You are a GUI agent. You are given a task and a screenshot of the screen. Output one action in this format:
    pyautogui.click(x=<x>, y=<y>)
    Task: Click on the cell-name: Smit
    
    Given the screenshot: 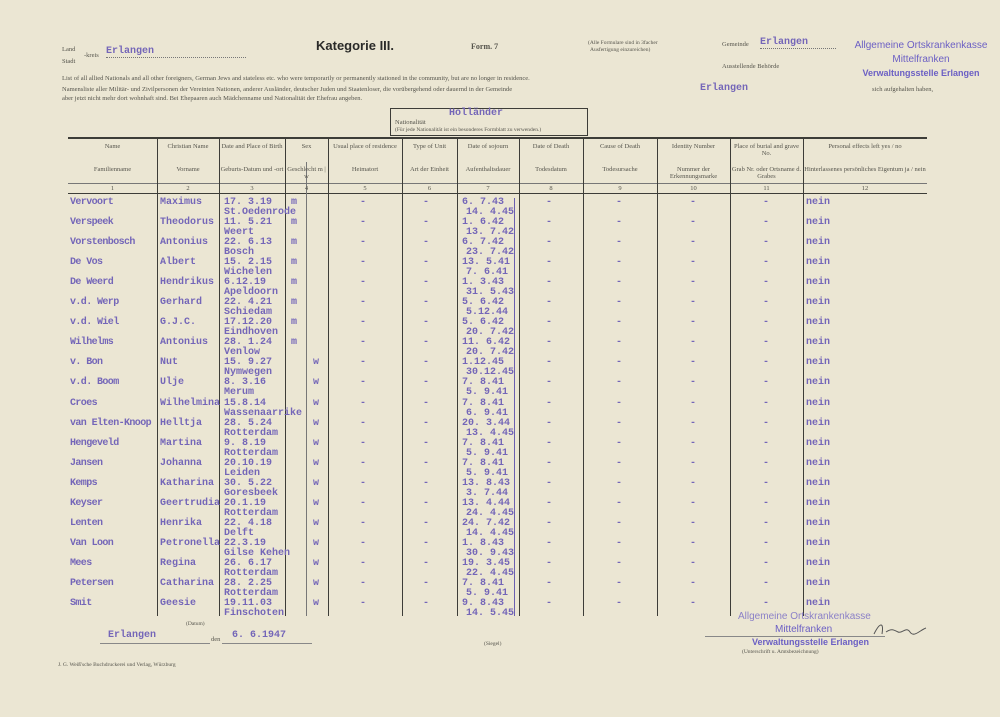 What is the action you would take?
    pyautogui.click(x=81, y=603)
    